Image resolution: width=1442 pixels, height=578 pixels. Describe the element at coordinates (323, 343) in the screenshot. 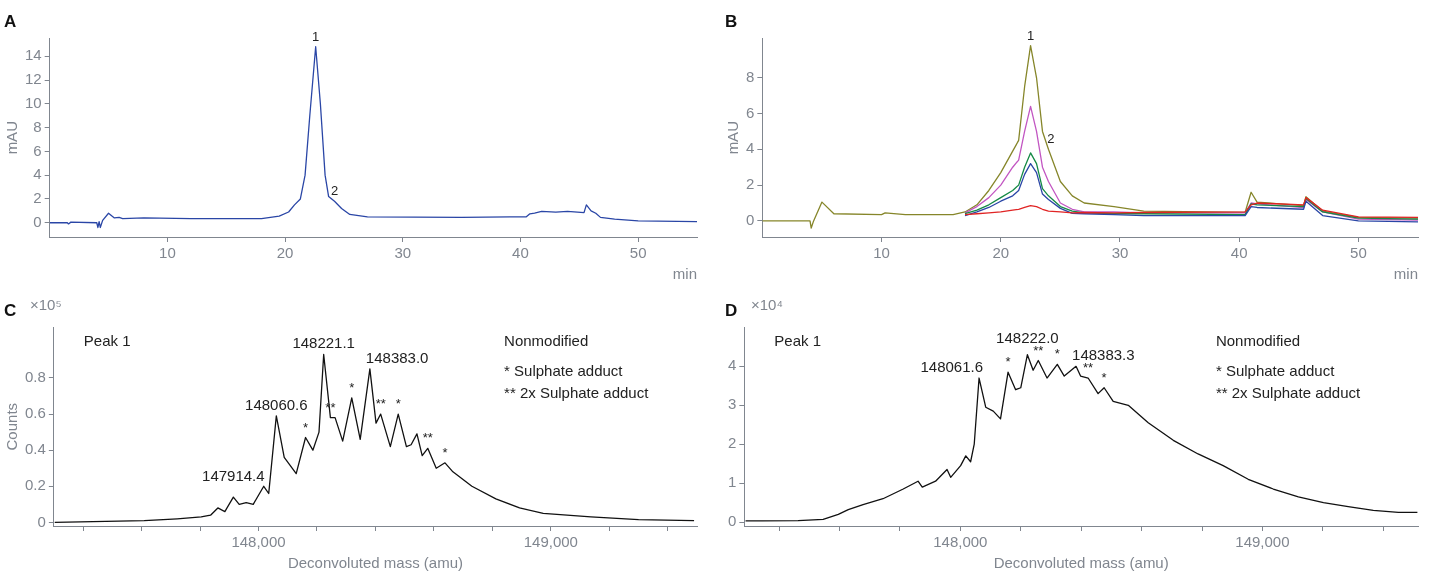

I see `annotation: 148221.1` at that location.